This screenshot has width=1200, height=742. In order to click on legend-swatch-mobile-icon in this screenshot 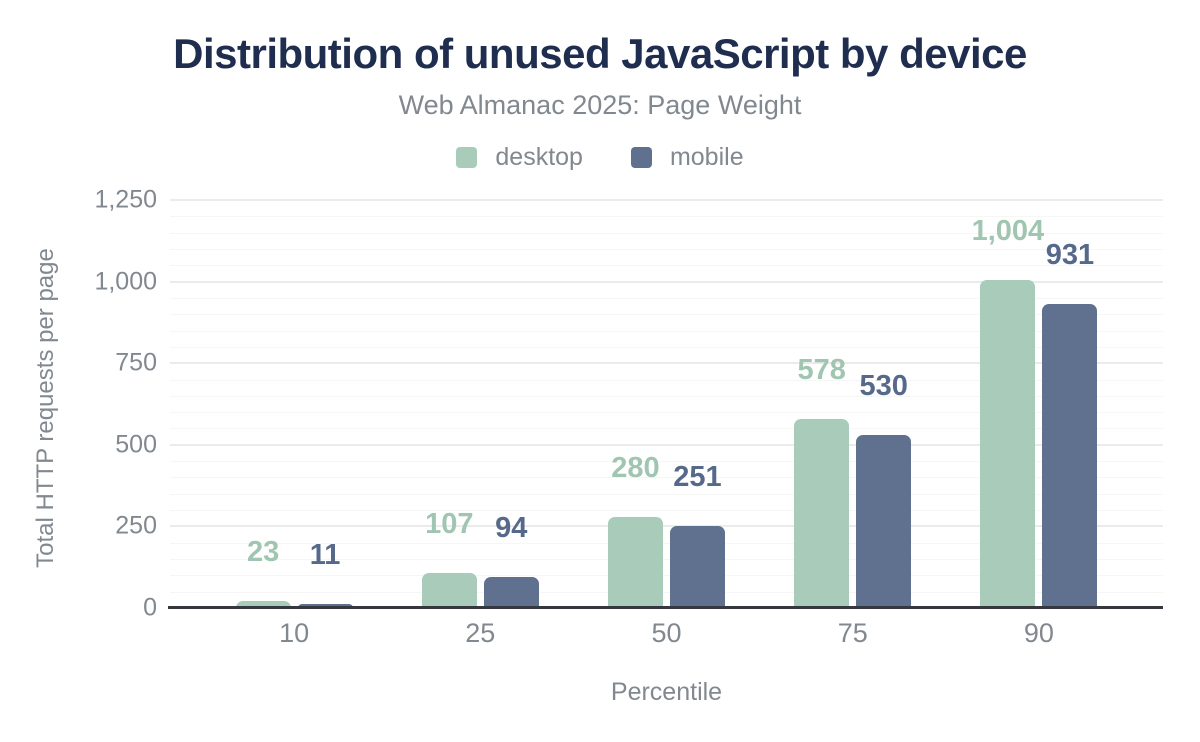, I will do `click(641, 157)`.